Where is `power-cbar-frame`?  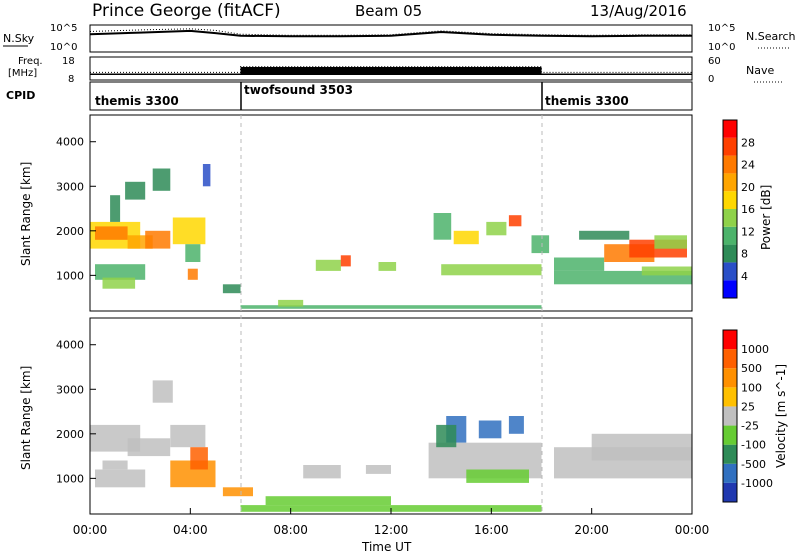 power-cbar-frame is located at coordinates (730, 209).